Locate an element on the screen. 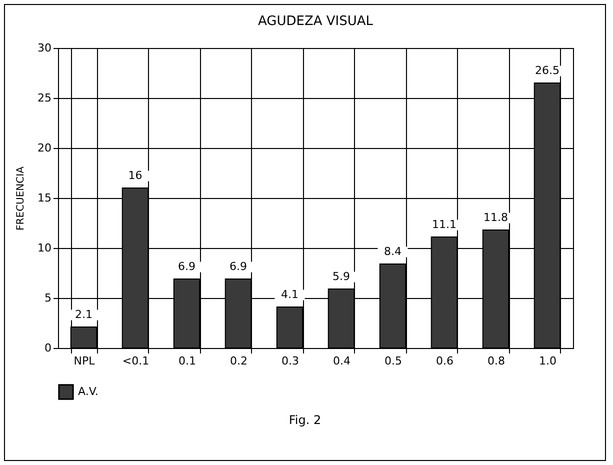  x-tick-label: 0.6 is located at coordinates (445, 361).